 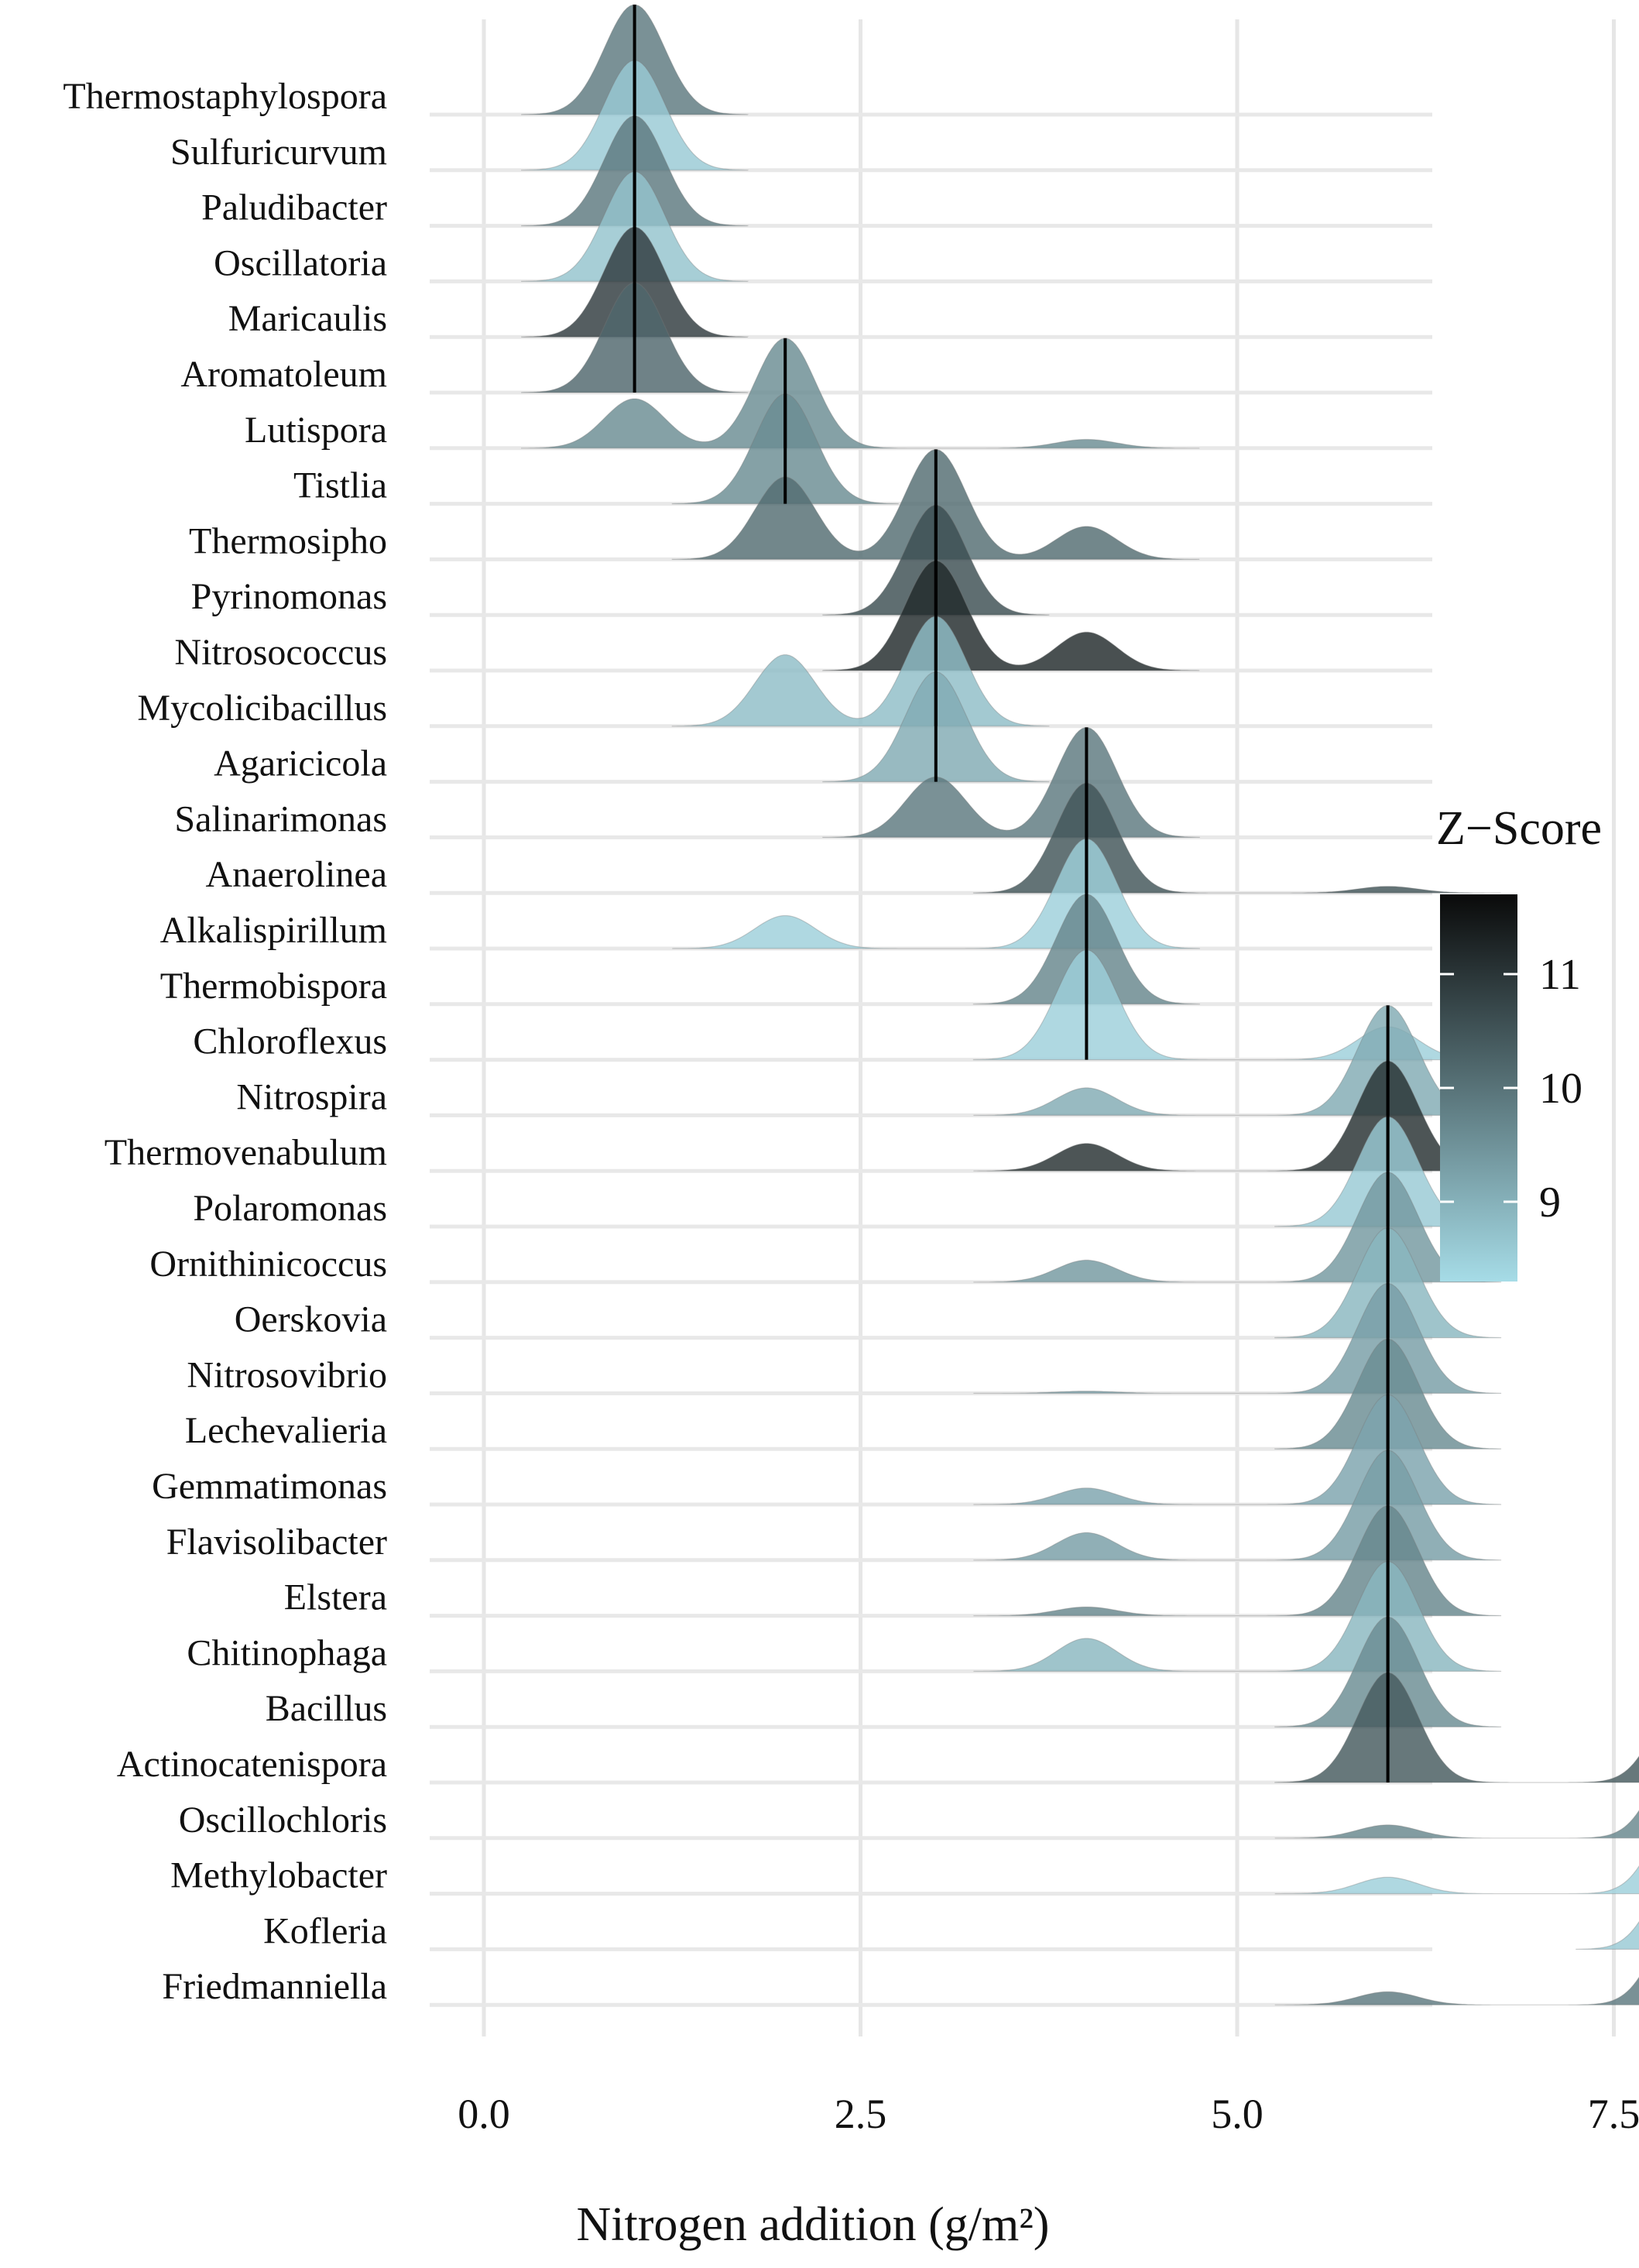 I want to click on legend-tick-label: 11, so click(x=1560, y=975).